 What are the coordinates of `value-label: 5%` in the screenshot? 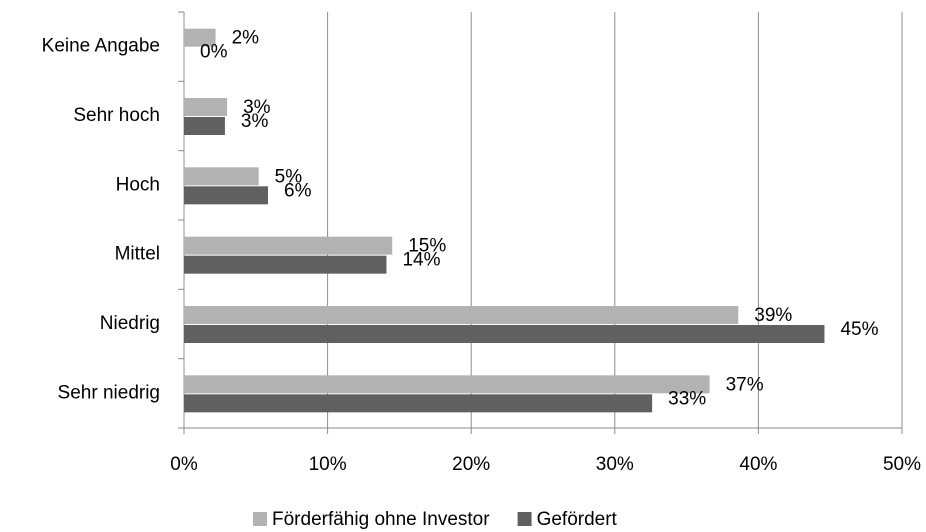 It's located at (289, 176).